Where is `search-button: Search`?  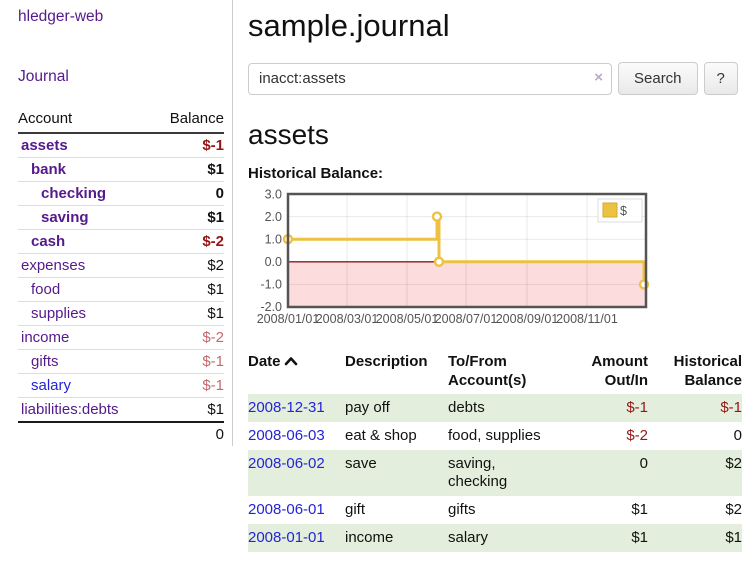
search-button: Search is located at coordinates (658, 78).